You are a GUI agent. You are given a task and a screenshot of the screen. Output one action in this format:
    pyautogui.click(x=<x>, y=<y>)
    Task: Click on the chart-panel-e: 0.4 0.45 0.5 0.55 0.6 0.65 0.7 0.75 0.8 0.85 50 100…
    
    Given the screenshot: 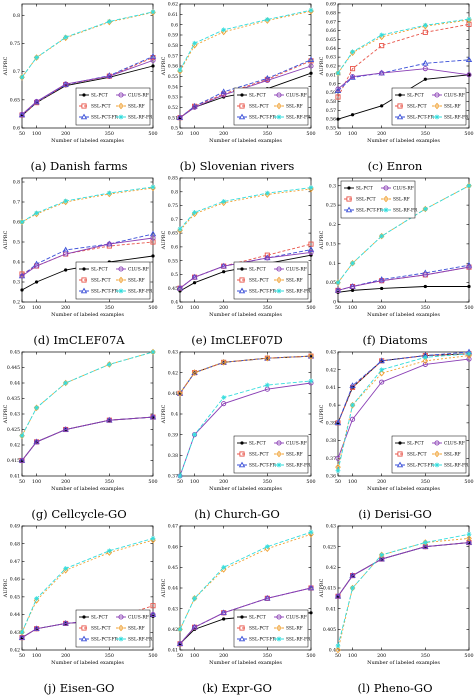 What is the action you would take?
    pyautogui.click(x=237, y=261)
    